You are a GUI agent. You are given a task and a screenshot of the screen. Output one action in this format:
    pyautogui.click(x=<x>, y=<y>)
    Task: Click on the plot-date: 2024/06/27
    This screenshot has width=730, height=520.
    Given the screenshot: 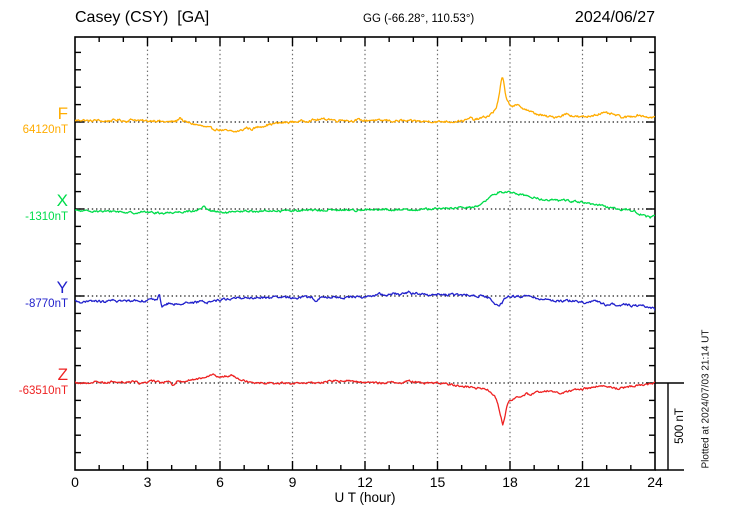 What is the action you would take?
    pyautogui.click(x=614, y=17)
    